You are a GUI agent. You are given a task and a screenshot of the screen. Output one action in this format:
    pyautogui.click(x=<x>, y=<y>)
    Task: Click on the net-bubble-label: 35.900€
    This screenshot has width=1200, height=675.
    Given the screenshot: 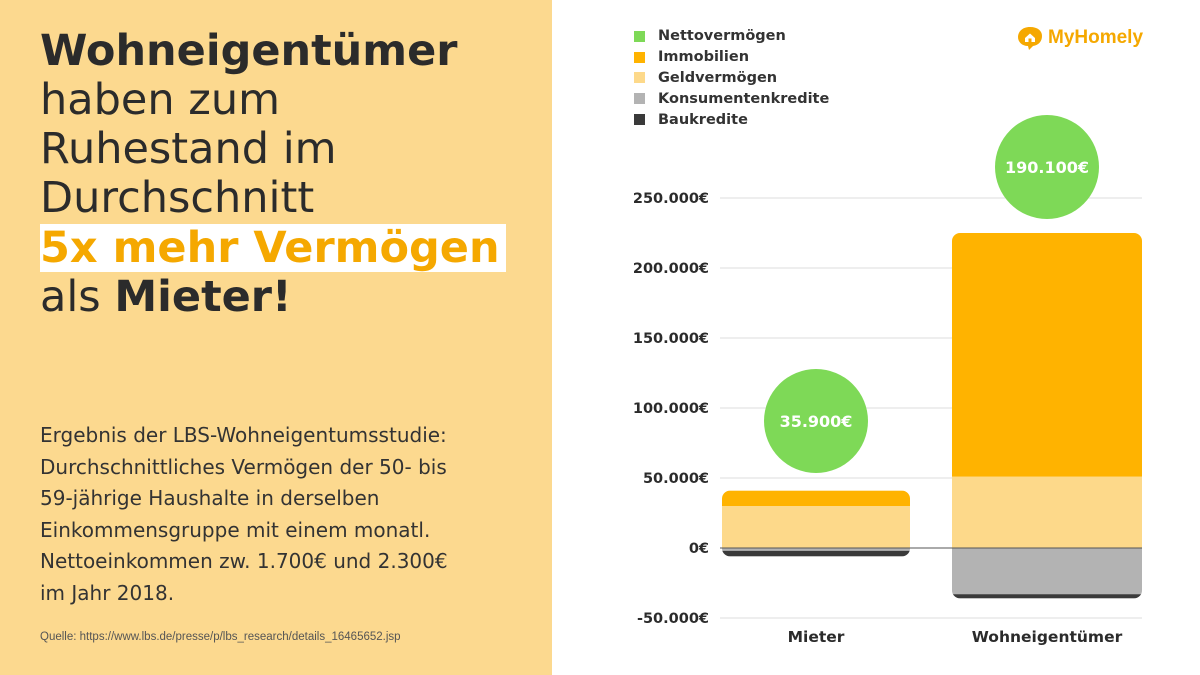 What is the action you would take?
    pyautogui.click(x=816, y=421)
    